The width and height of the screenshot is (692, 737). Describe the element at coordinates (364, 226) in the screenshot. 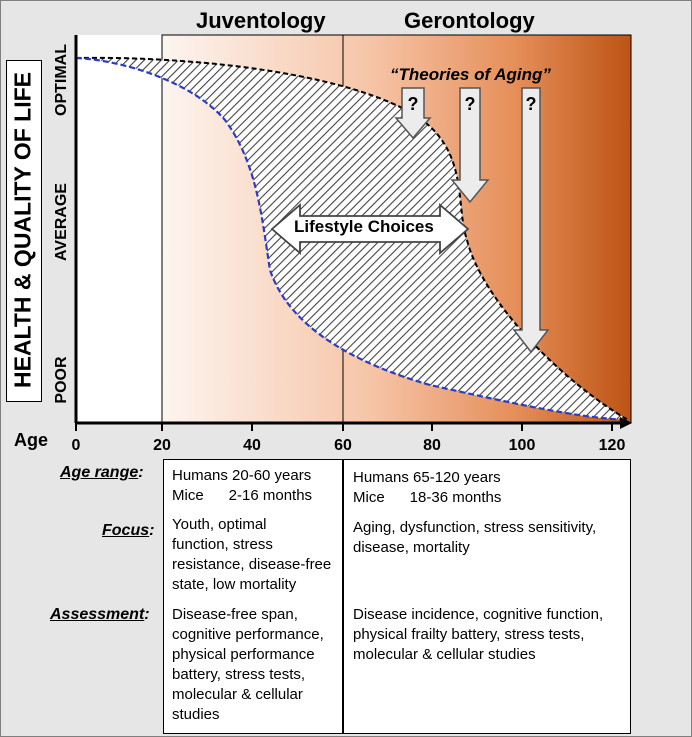

I see `lifestyle-choices-label: Lifestyle Choices` at that location.